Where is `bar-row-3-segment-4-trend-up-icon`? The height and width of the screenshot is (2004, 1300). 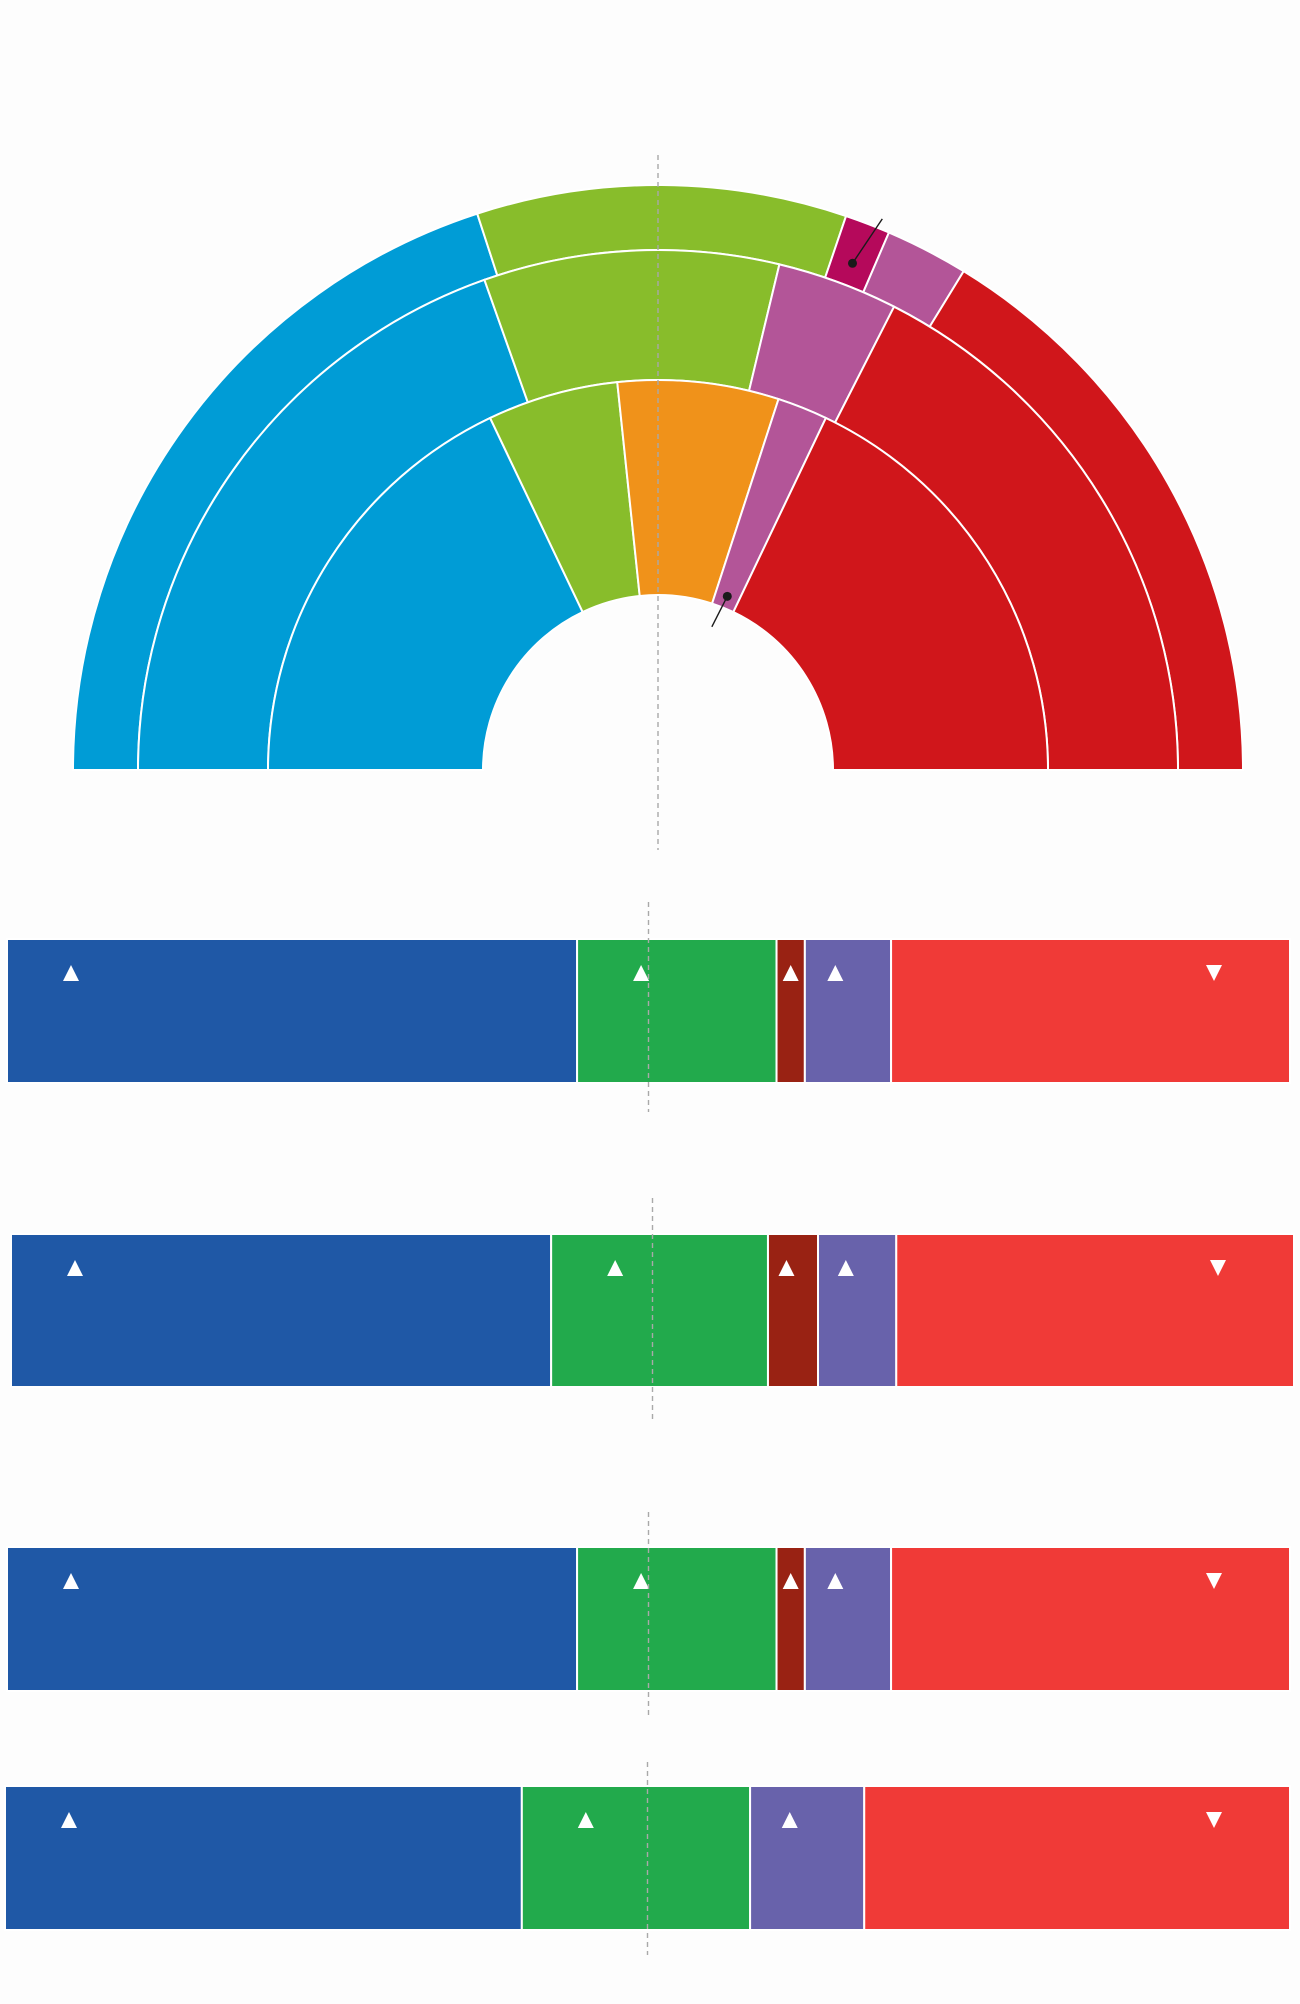 bar-row-3-segment-4-trend-up-icon is located at coordinates (835, 1581).